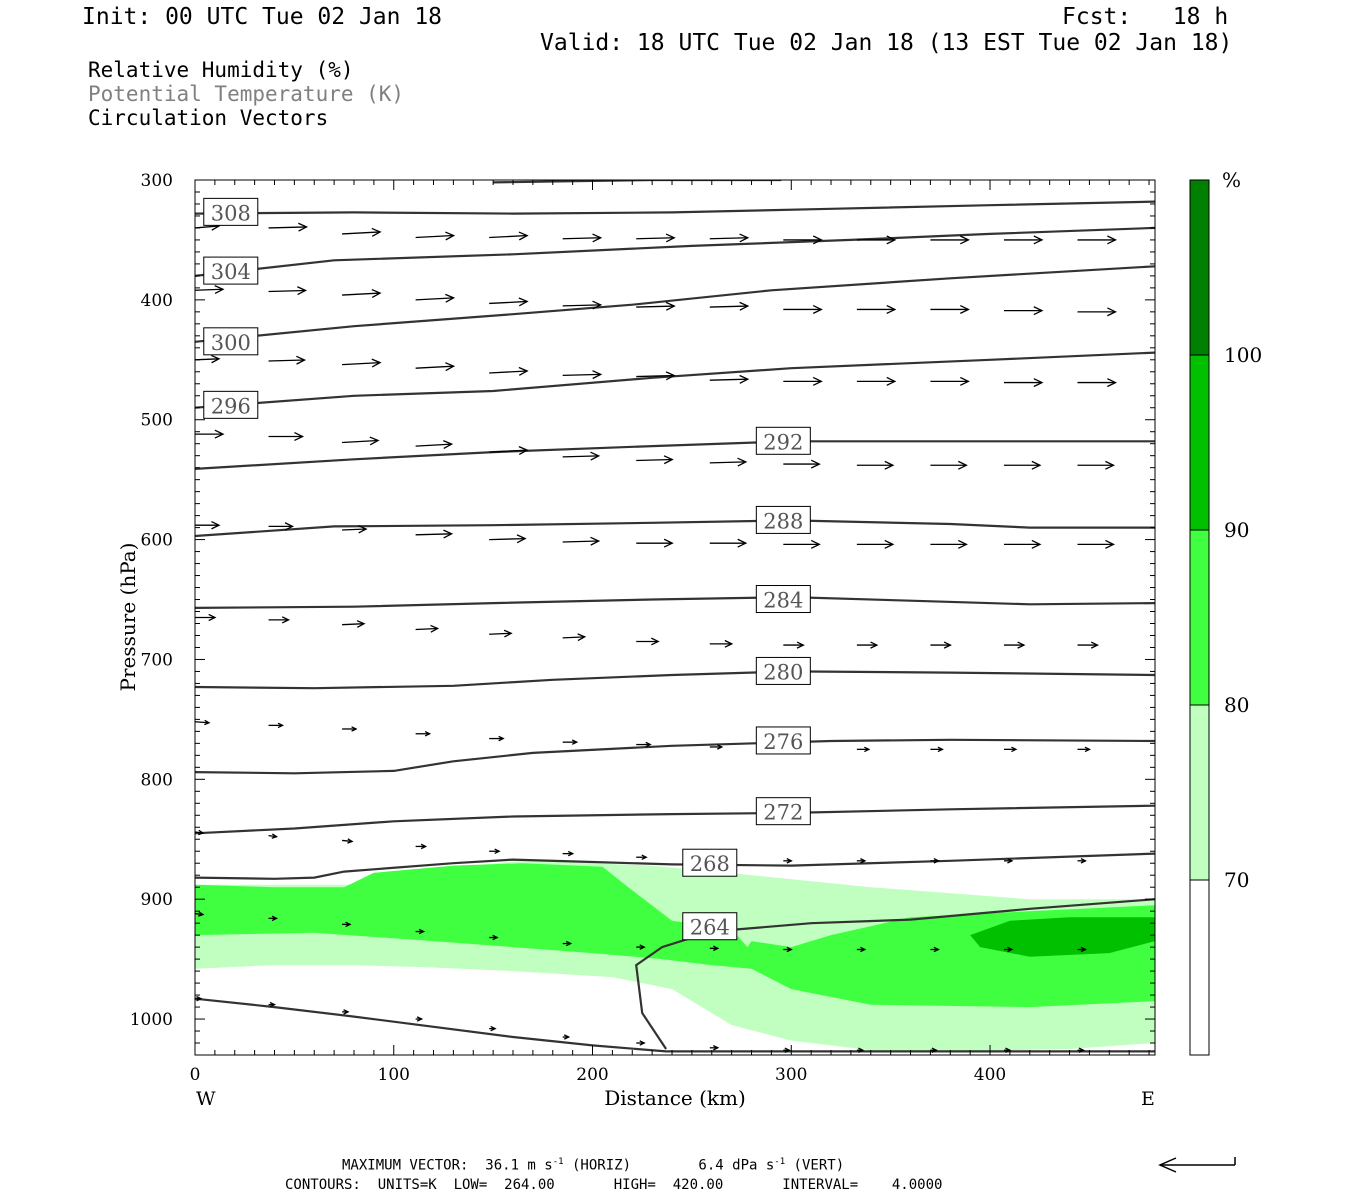  Describe the element at coordinates (1236, 530) in the screenshot. I see `colorbar-label: 90` at that location.